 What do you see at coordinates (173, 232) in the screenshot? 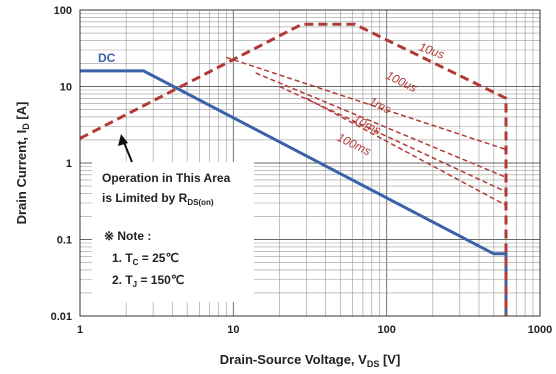
I see `annotation-box` at bounding box center [173, 232].